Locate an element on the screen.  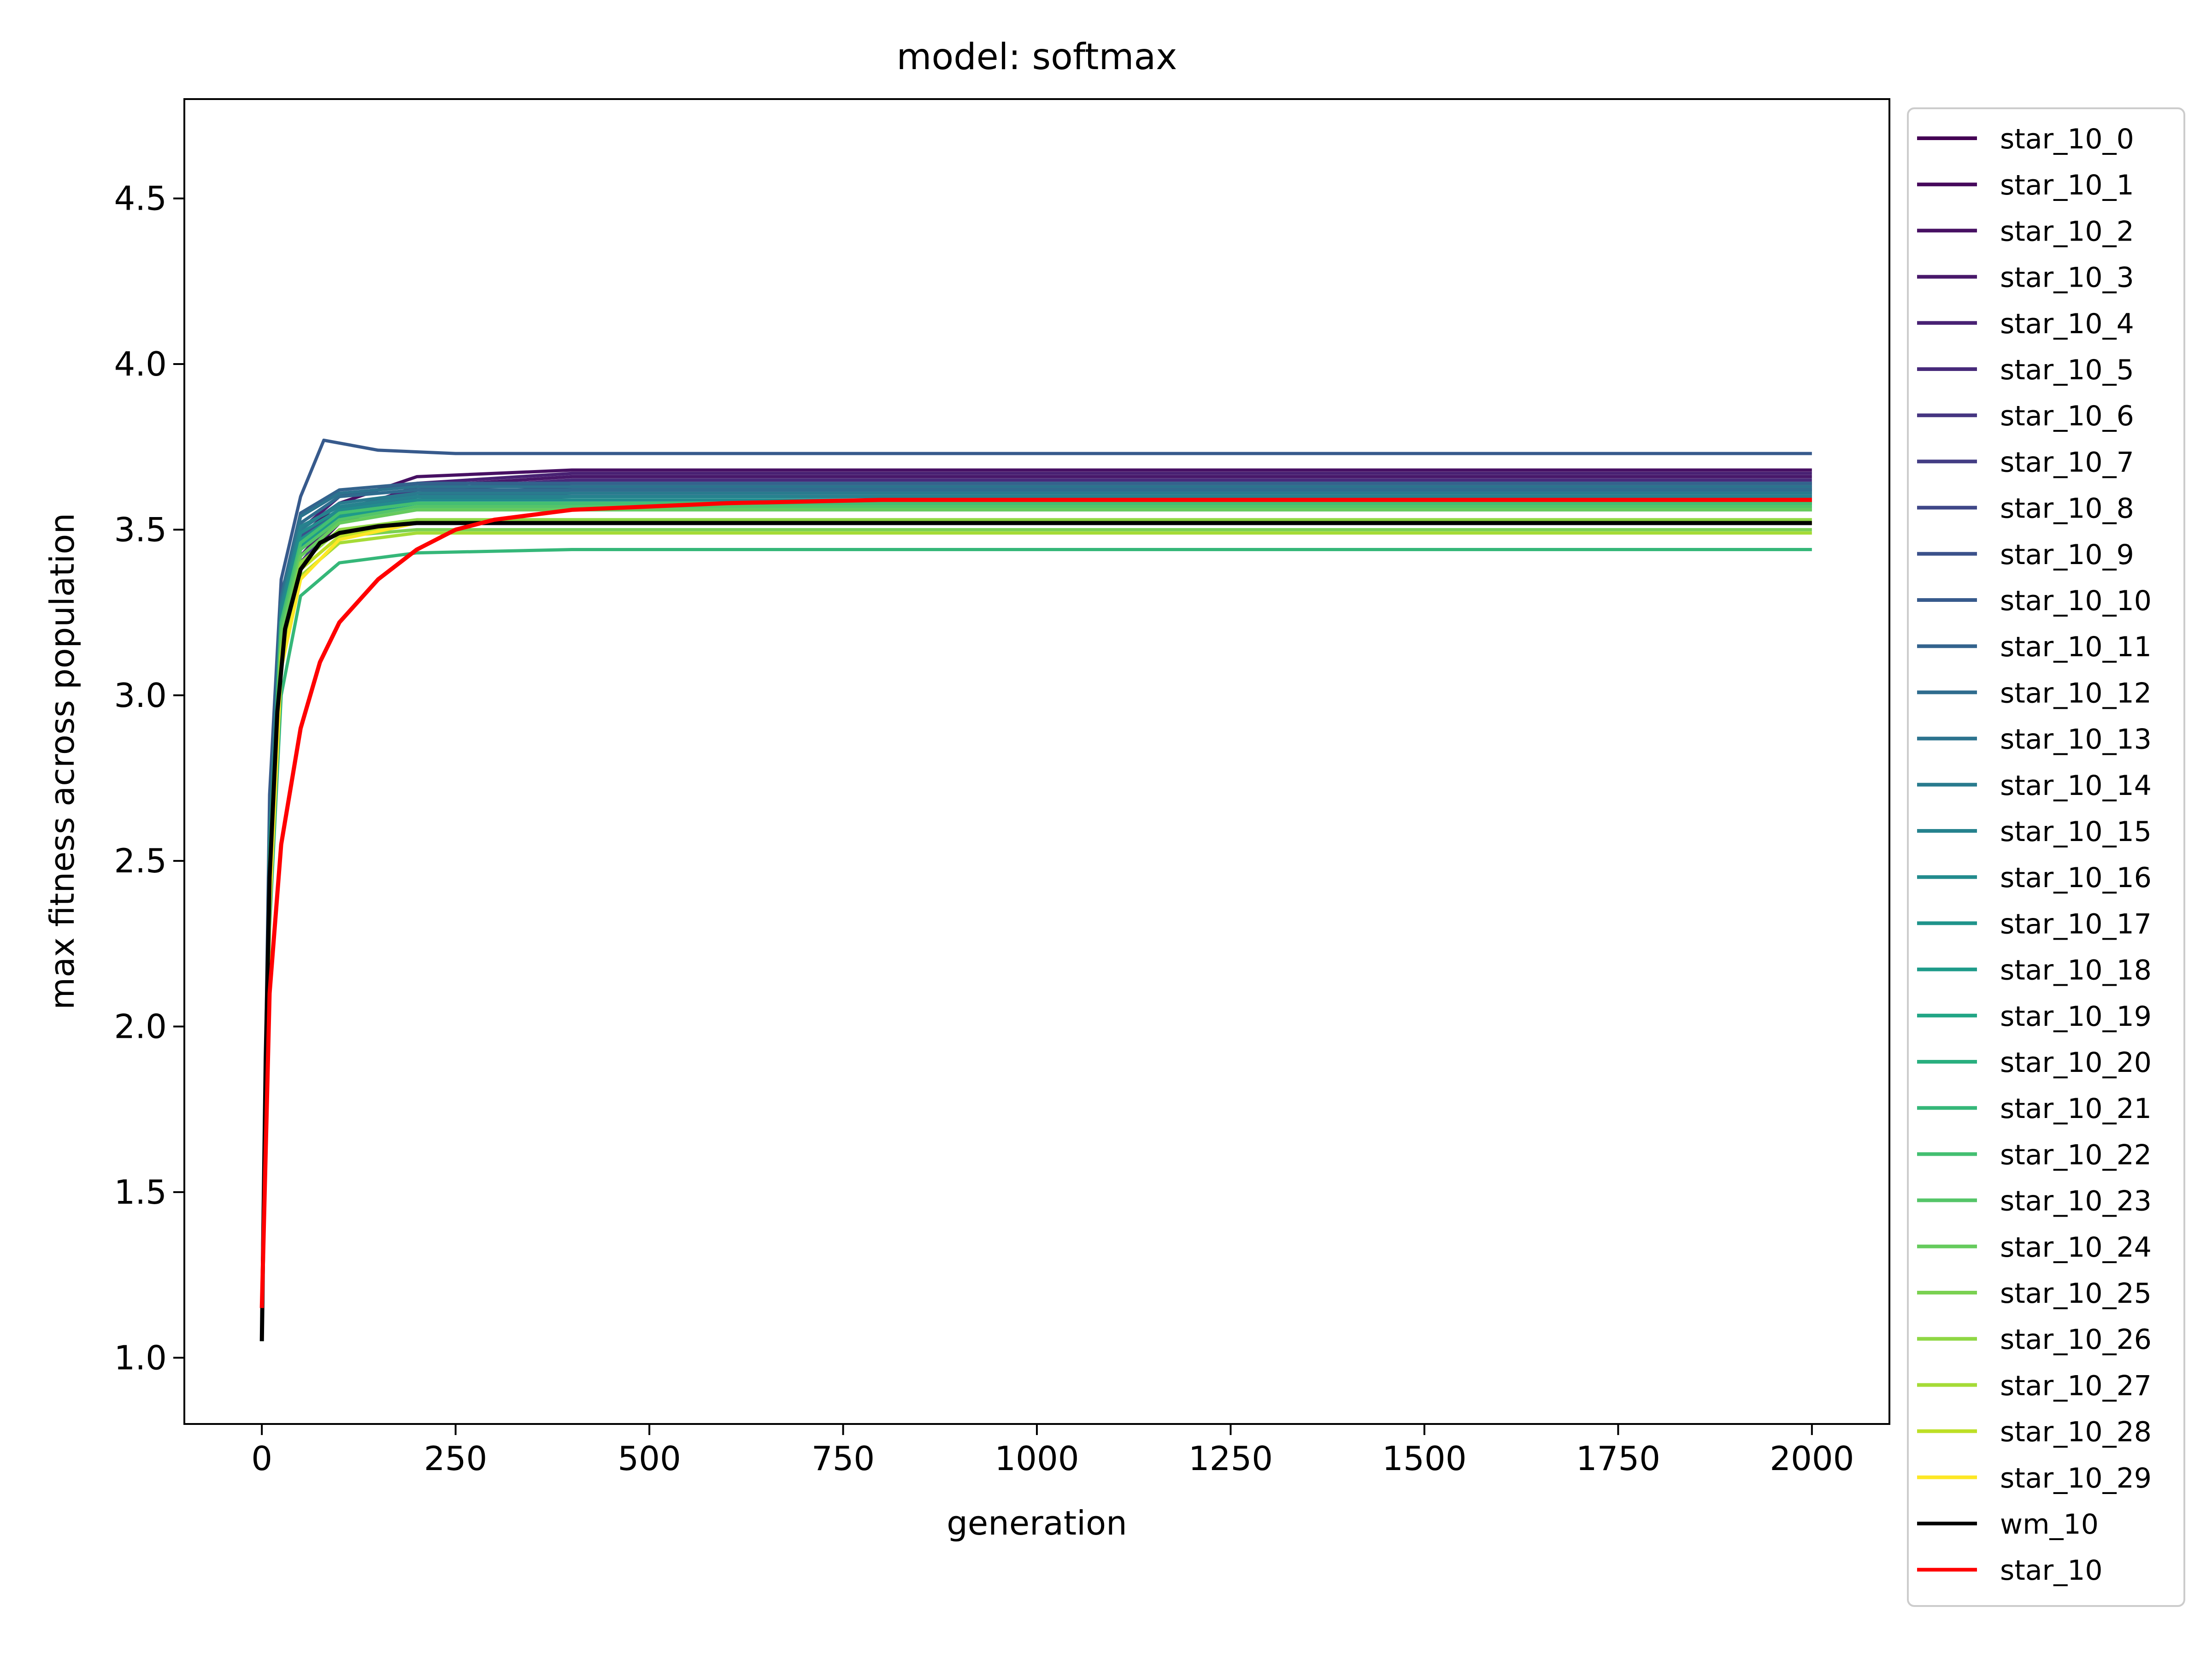
legend-label: star_10_0 is located at coordinates (2067, 139).